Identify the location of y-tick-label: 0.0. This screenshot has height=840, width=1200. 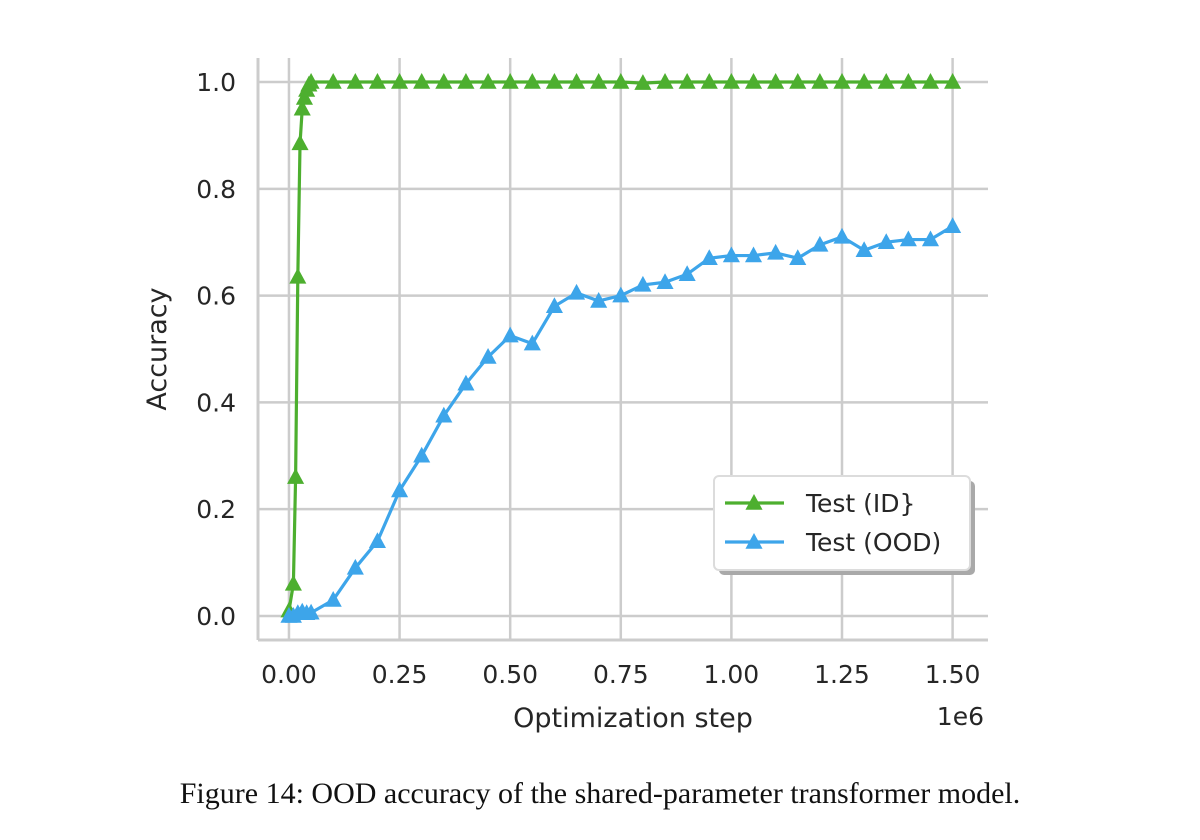
(216, 616).